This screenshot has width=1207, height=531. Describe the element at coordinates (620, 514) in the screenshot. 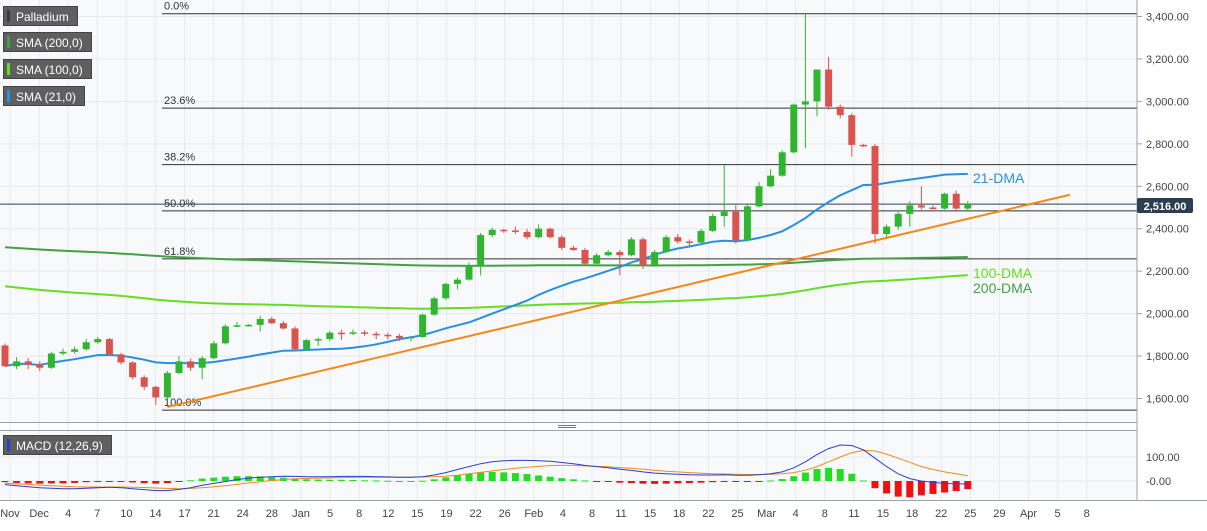

I see `x-tick-label: 11` at that location.